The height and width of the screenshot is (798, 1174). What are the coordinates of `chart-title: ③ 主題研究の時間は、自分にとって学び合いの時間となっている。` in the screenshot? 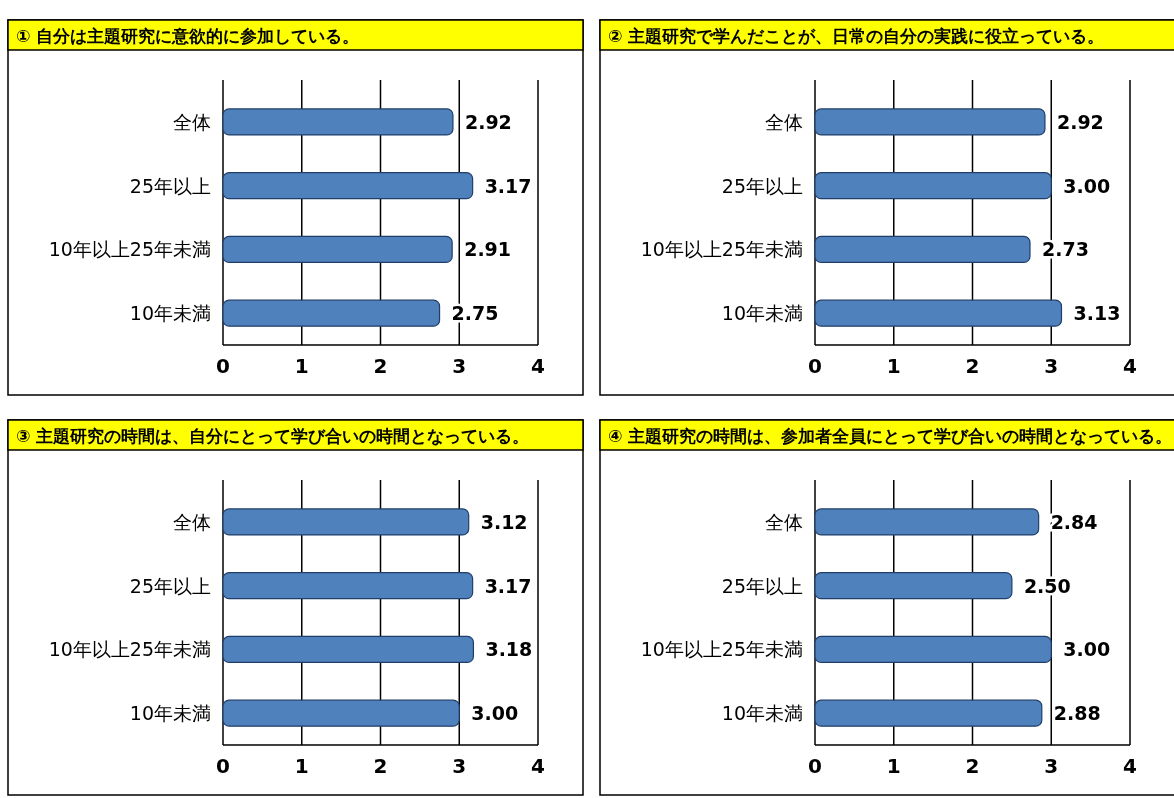 It's located at (273, 436).